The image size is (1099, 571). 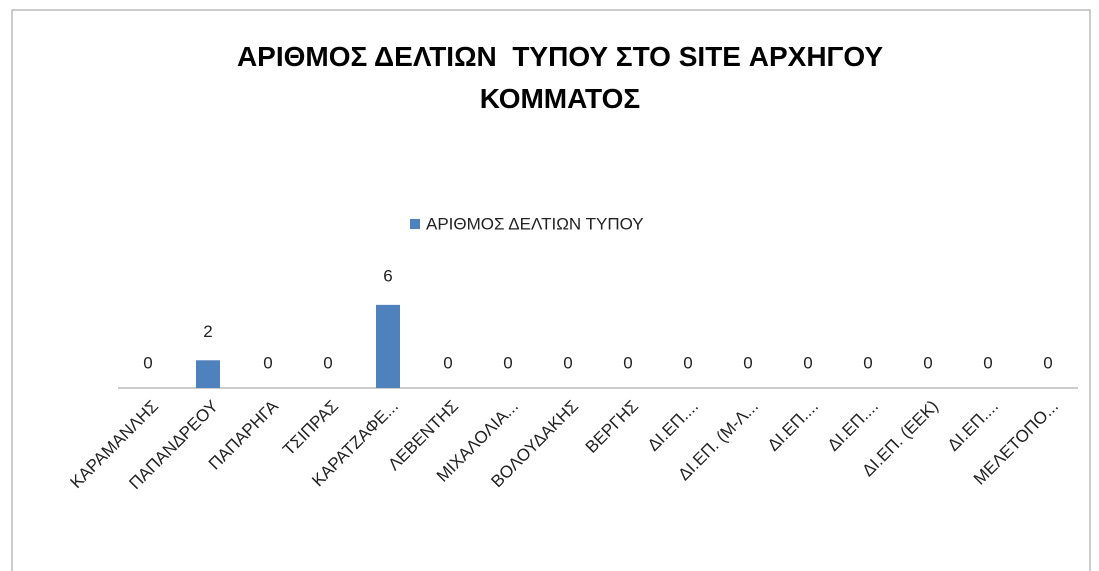 I want to click on x-tick-label: ΤΣΙΠΡΑΣ, so click(x=310, y=428).